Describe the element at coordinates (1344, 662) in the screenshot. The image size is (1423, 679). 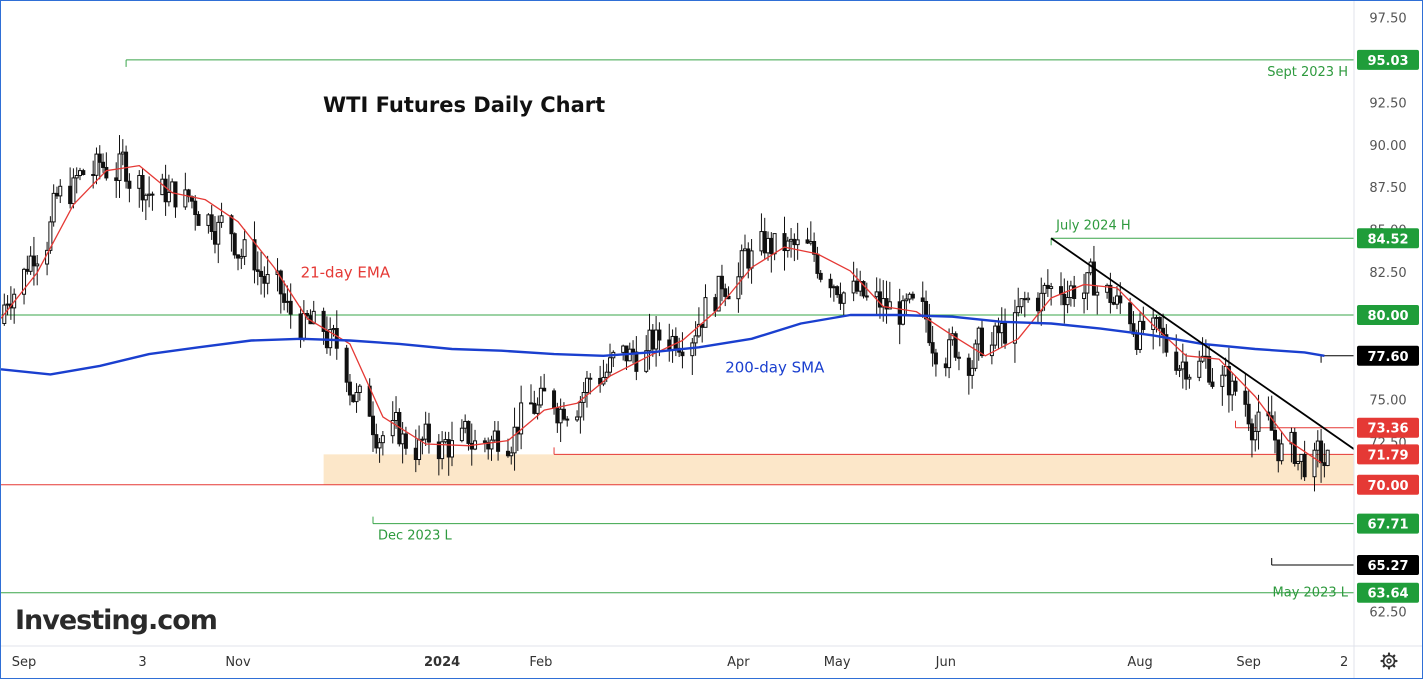
I see `time-tick-label: 2` at that location.